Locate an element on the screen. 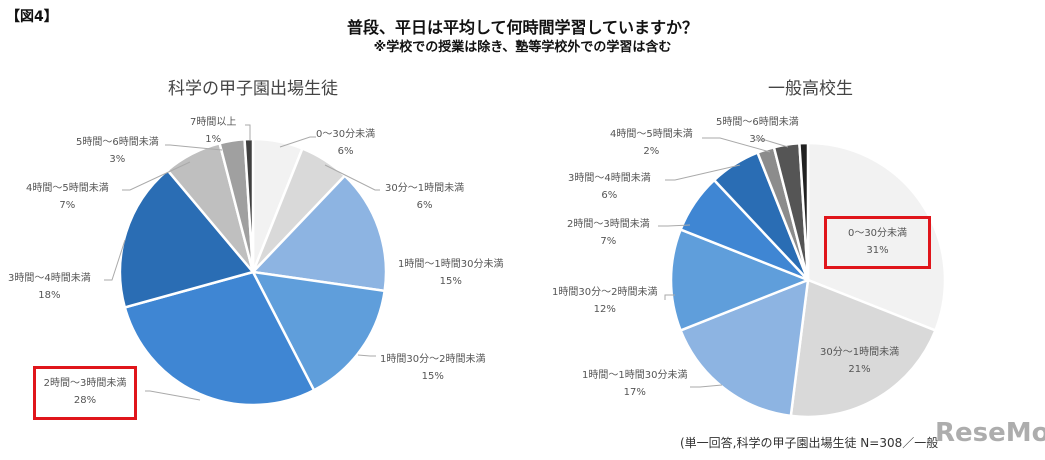  left-label-2: 1時間～1時間30分未満 15% is located at coordinates (451, 273).